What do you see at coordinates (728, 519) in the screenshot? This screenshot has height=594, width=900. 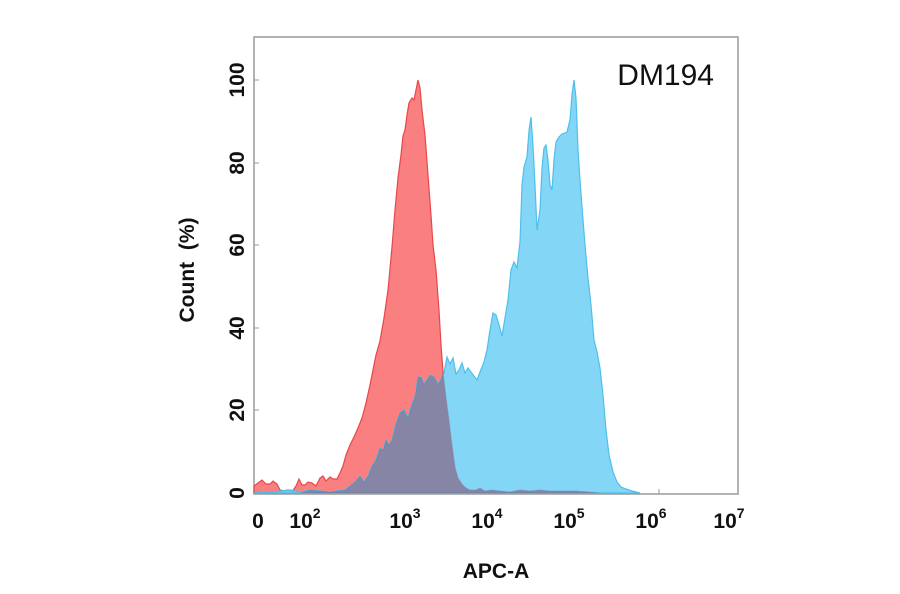 I see `x-tick-1e7: 10⁷` at bounding box center [728, 519].